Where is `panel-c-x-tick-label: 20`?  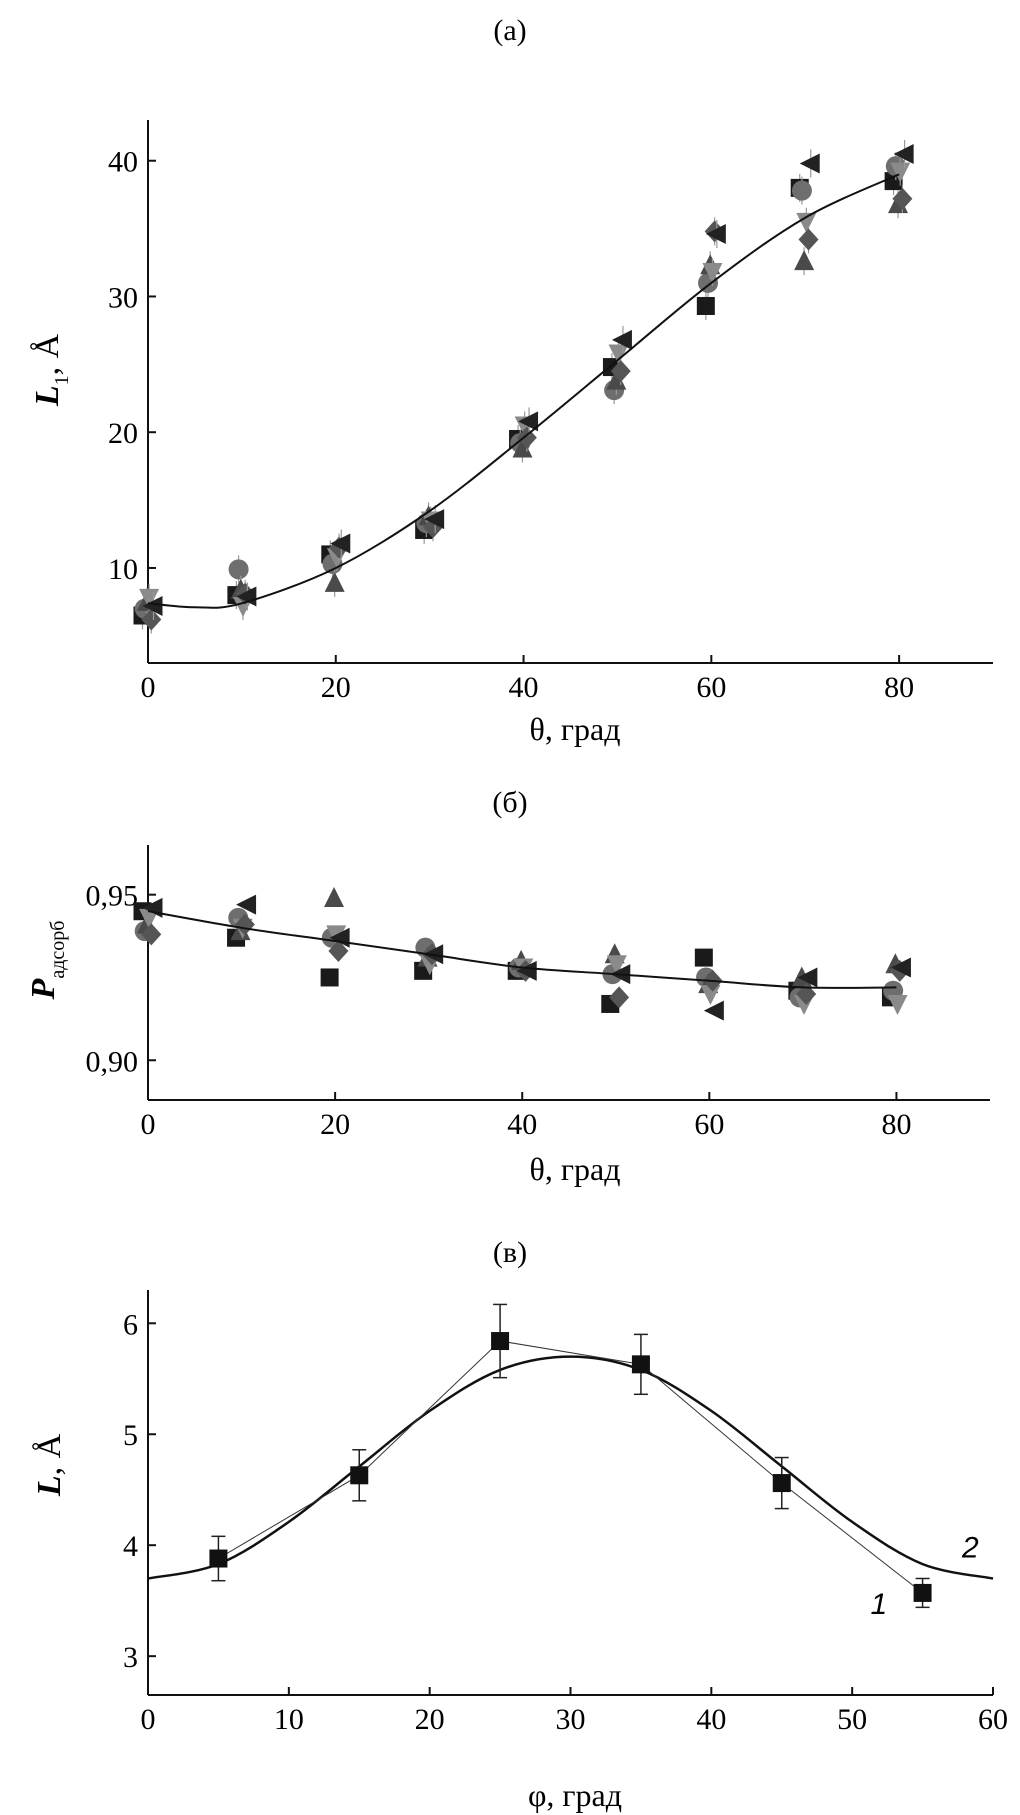
panel-c-x-tick-label: 20 is located at coordinates (430, 1719).